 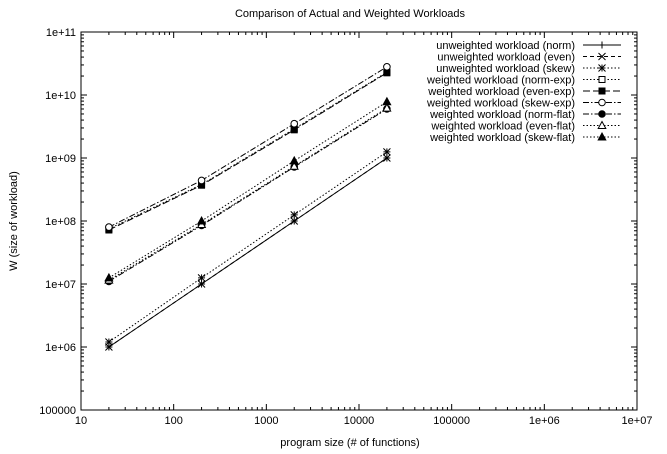 I want to click on x-tick-label: 1000, so click(x=266, y=421).